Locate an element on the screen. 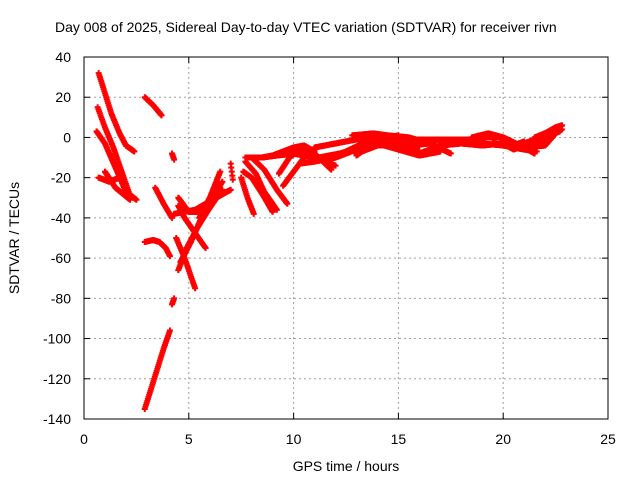 The image size is (640, 480). x-tick-label: 25 is located at coordinates (608, 439).